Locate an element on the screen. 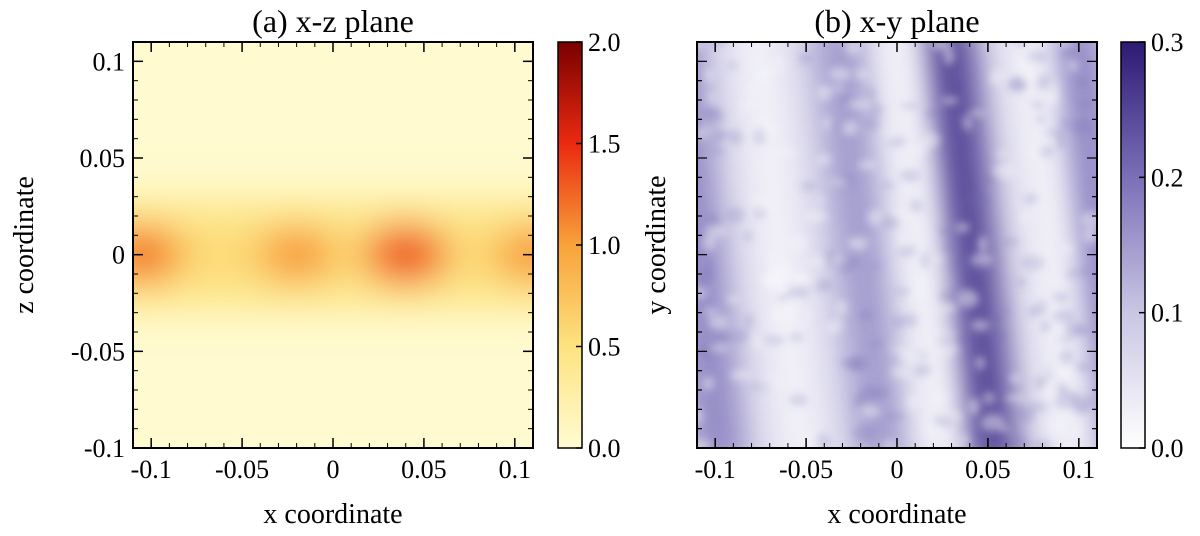  colorbar-a-tick-label: 1.5 is located at coordinates (604, 144).